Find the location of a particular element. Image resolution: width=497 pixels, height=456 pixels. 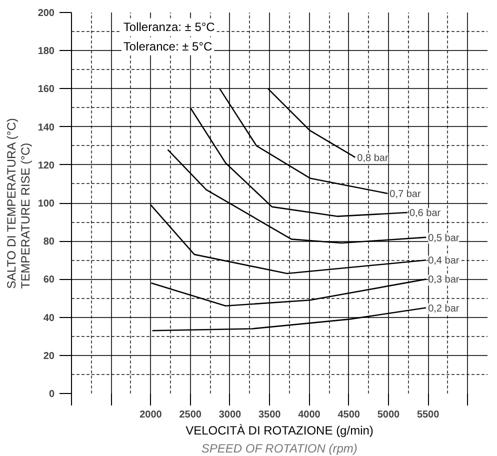

y-tick-label: 160 is located at coordinates (46, 90).